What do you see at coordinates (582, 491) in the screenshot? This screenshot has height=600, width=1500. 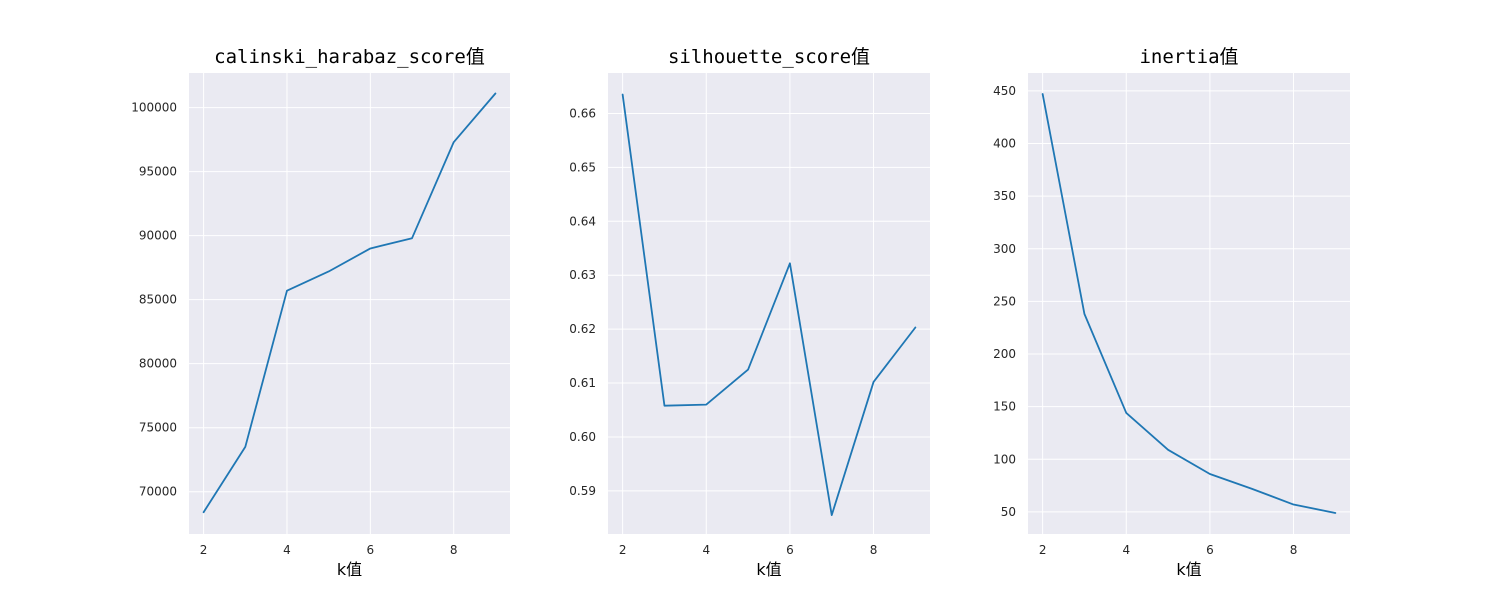 I see `y-tick-label: 0.59` at bounding box center [582, 491].